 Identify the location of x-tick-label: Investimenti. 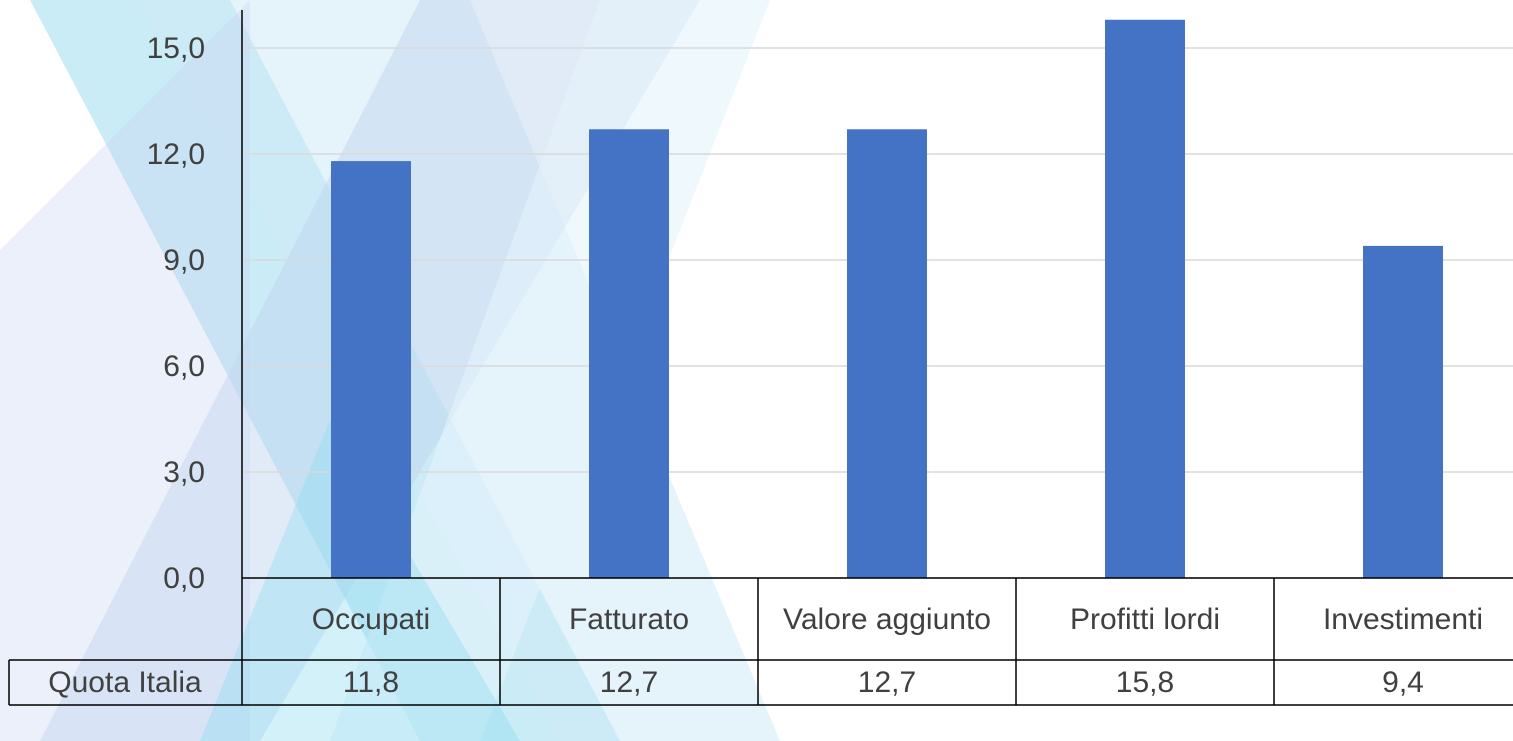
(1403, 619).